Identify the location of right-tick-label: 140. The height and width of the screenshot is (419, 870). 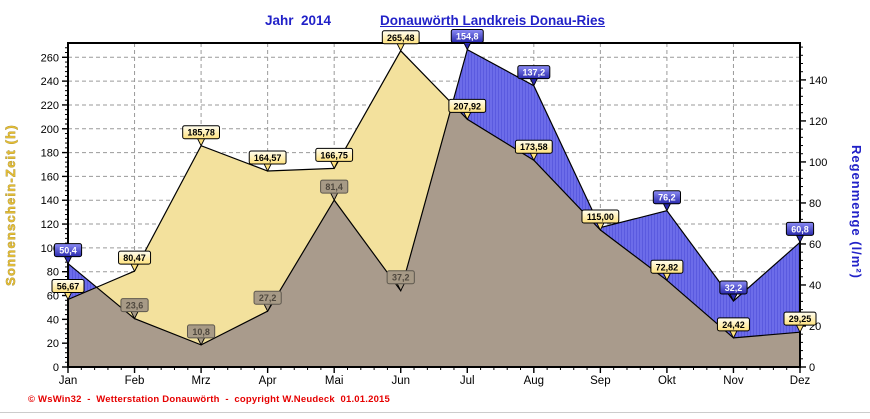
(818, 81).